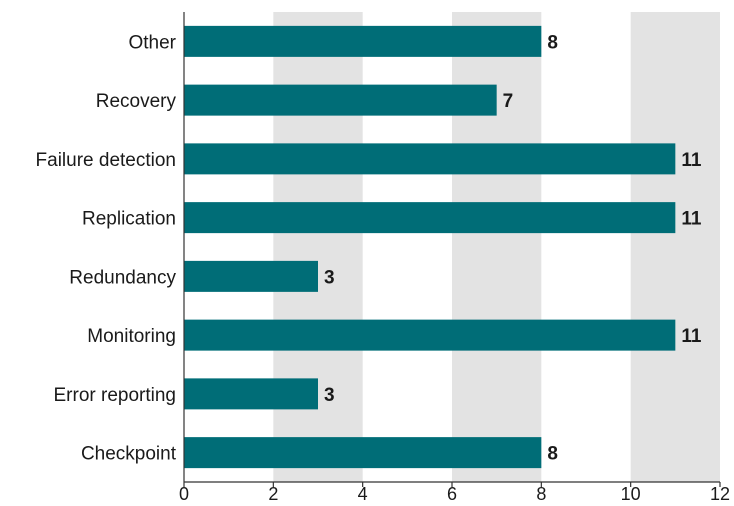 Image resolution: width=734 pixels, height=506 pixels. Describe the element at coordinates (363, 494) in the screenshot. I see `x-tick-label: 4` at that location.